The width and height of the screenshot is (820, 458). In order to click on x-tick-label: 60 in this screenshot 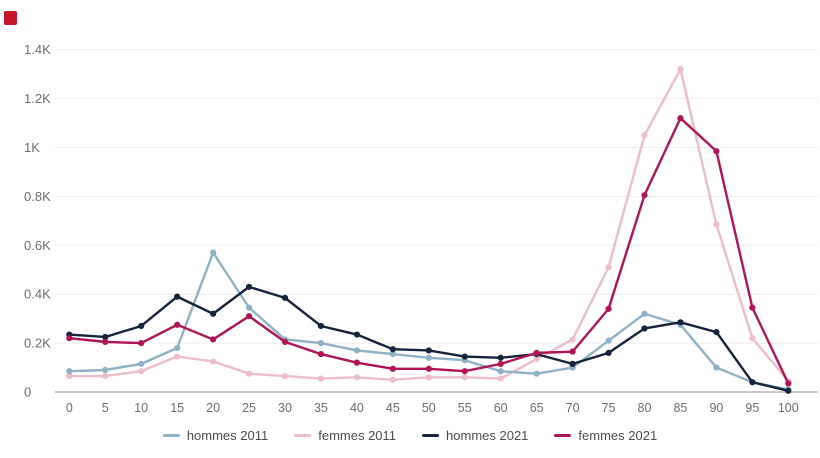, I will do `click(501, 408)`.